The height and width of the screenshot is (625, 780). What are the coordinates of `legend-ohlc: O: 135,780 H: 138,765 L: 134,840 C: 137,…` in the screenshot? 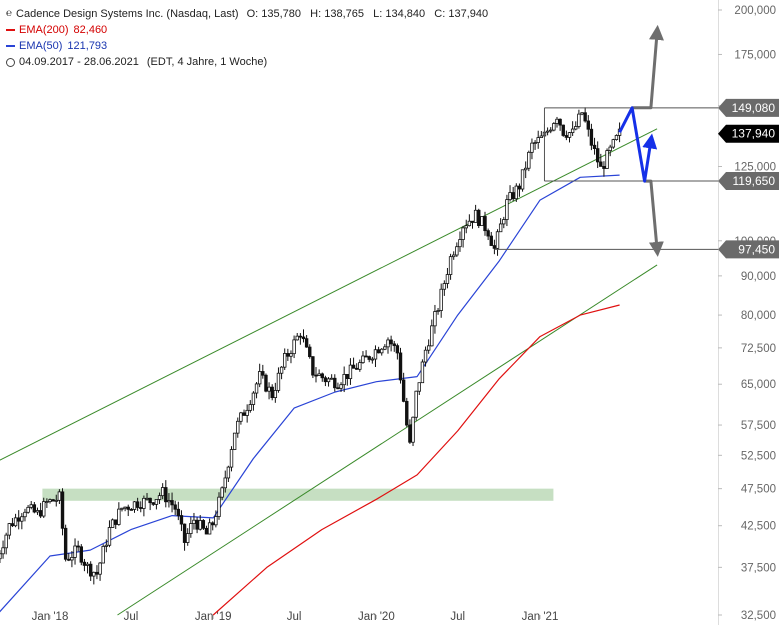 It's located at (367, 14).